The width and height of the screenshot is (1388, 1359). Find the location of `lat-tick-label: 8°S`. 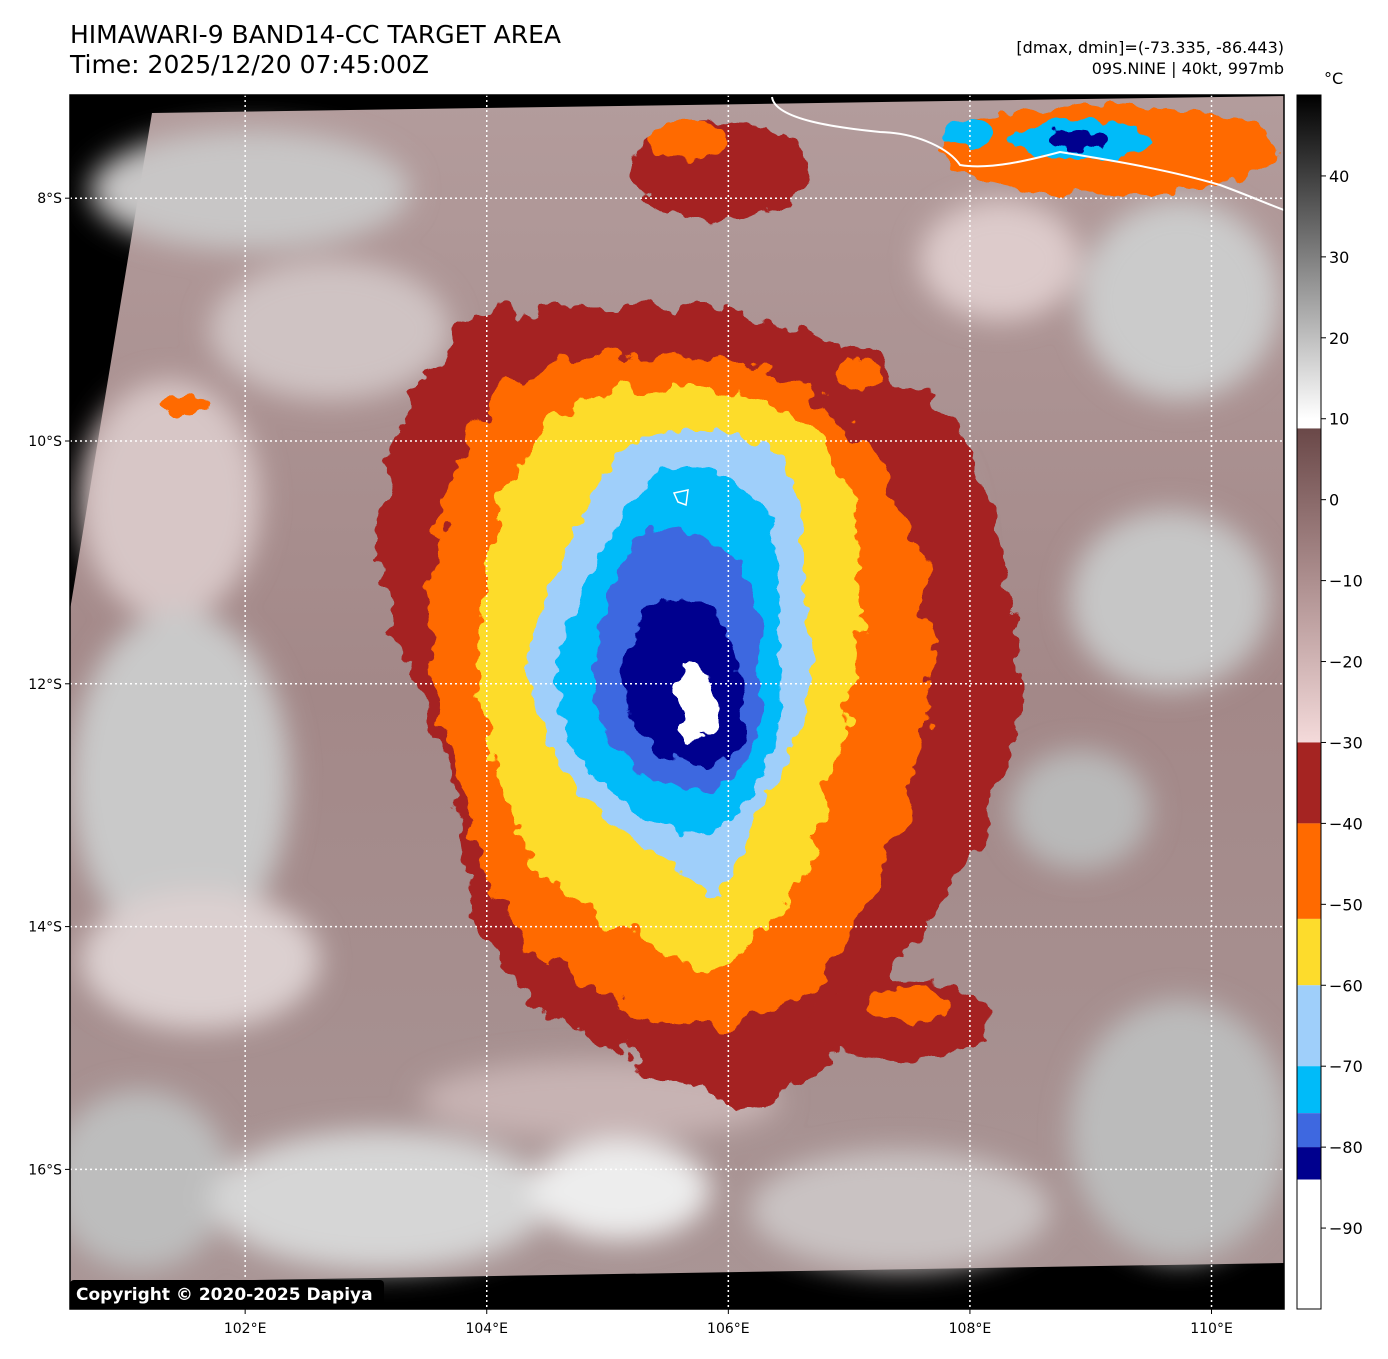

lat-tick-label: 8°S is located at coordinates (49, 199).